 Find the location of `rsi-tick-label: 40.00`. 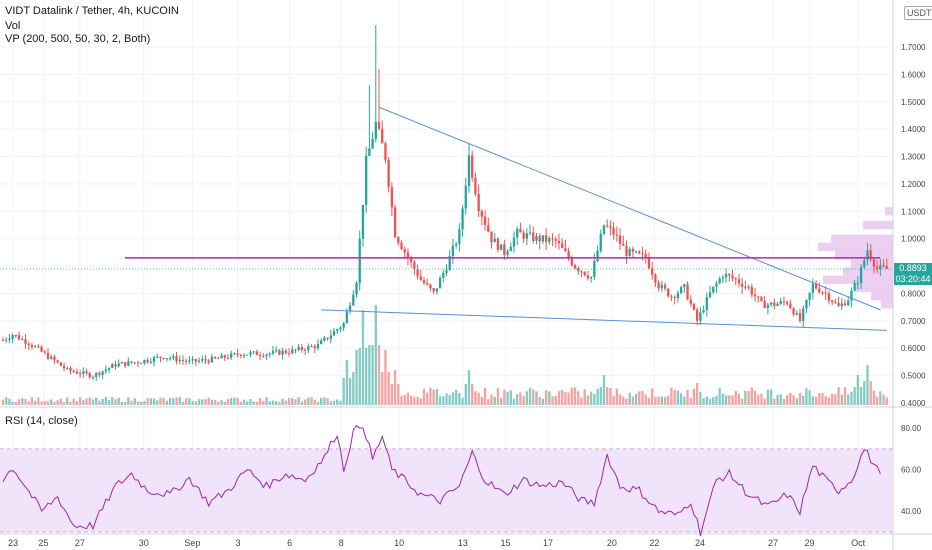

rsi-tick-label: 40.00 is located at coordinates (911, 511).